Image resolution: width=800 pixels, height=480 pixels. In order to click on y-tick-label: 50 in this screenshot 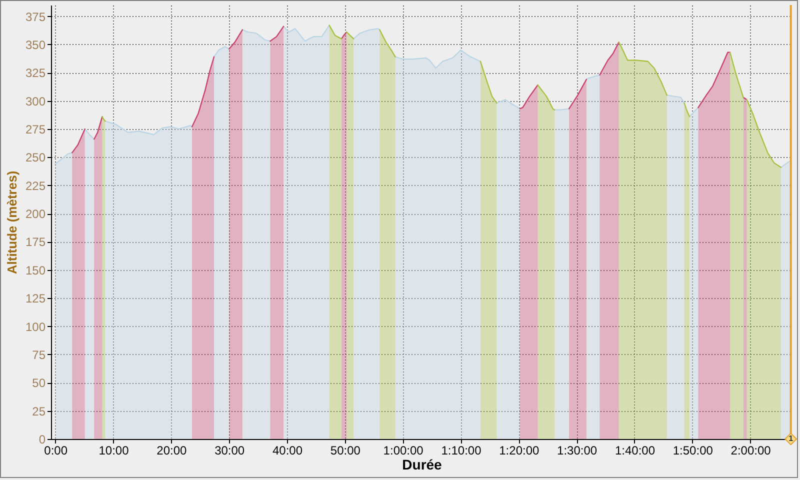, I will do `click(39, 383)`.